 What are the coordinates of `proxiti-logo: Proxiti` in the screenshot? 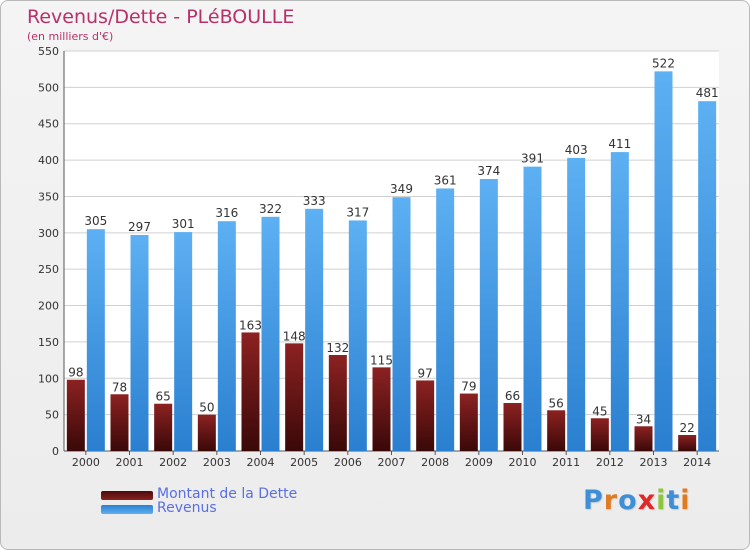 It's located at (637, 500).